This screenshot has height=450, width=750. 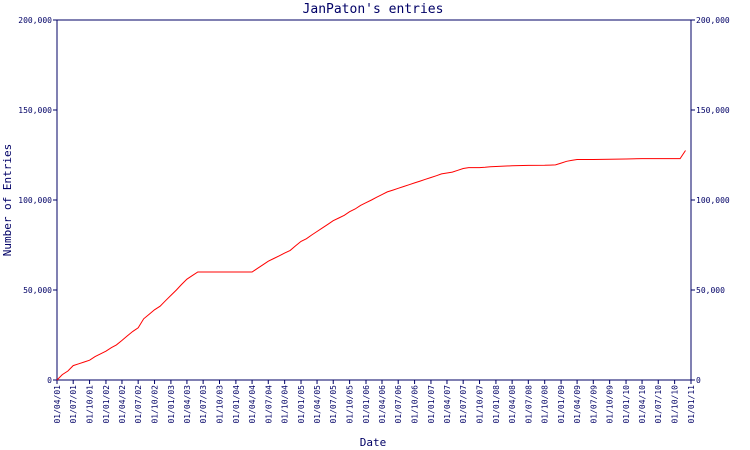 I want to click on x-tick-label: 01/10/07, so click(x=480, y=404).